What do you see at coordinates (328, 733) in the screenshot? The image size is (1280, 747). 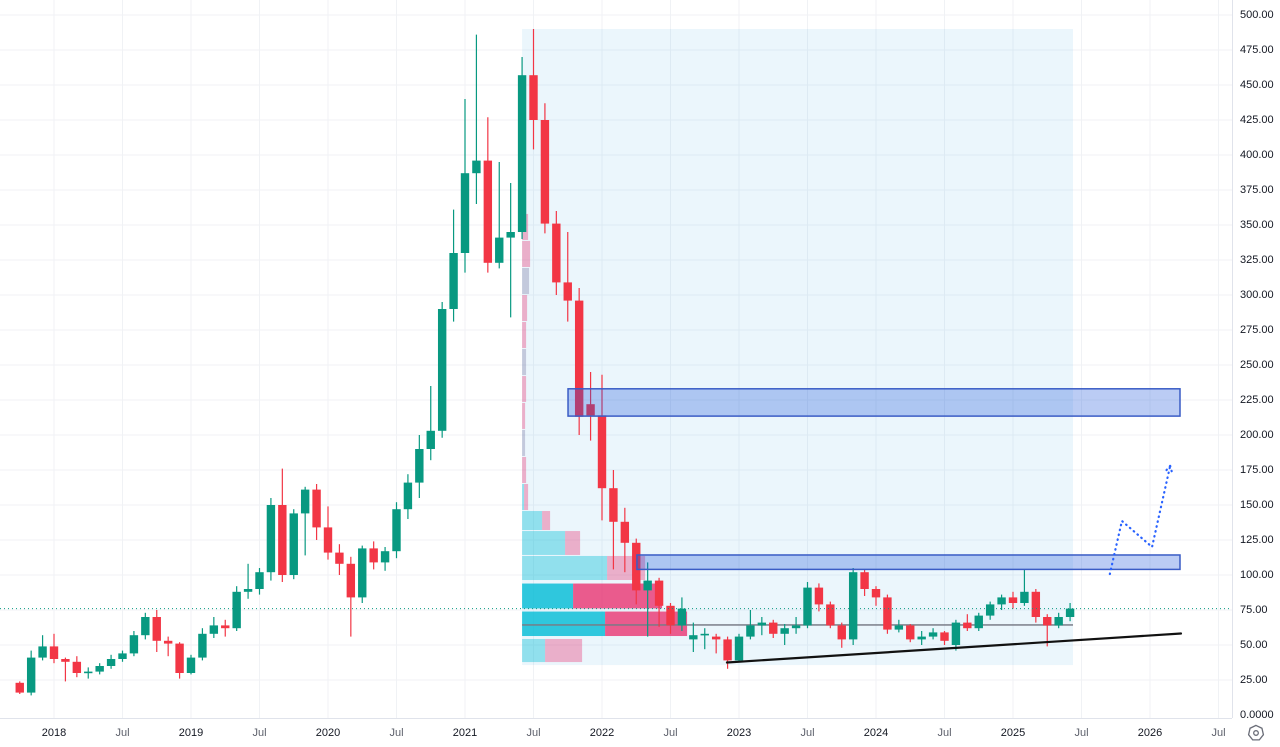 I see `time-tick-year: 2020` at bounding box center [328, 733].